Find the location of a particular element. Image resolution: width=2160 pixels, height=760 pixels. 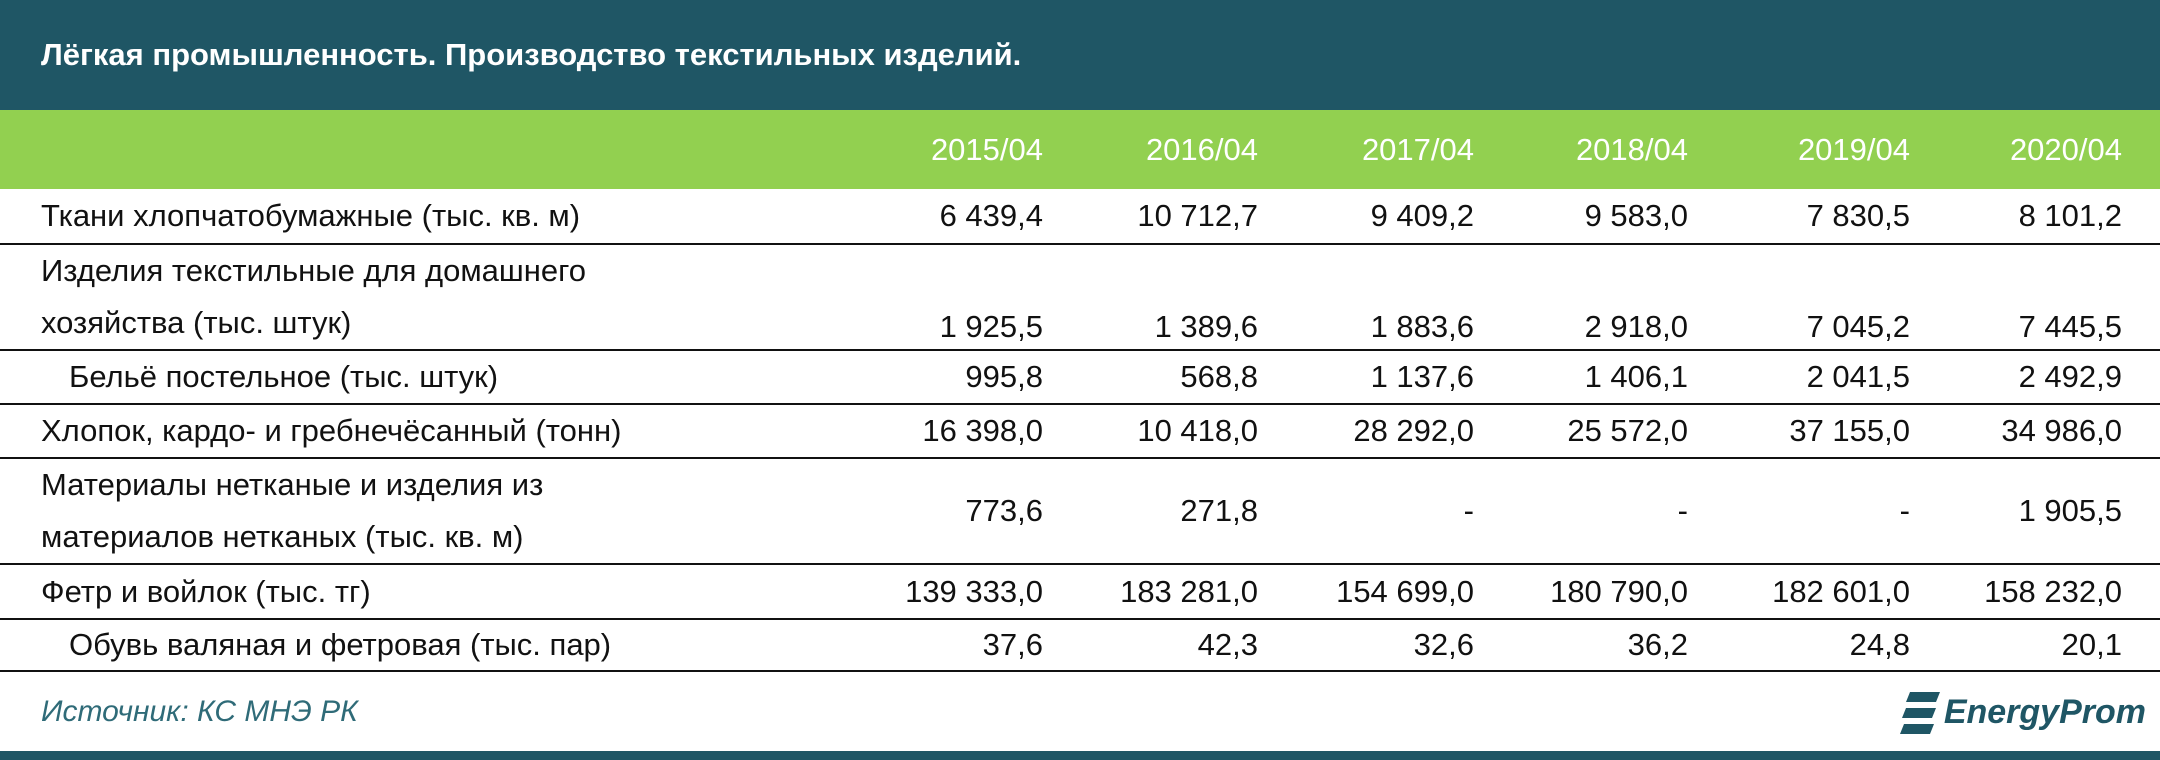

cell-value: 8 101,2 is located at coordinates (2070, 215).